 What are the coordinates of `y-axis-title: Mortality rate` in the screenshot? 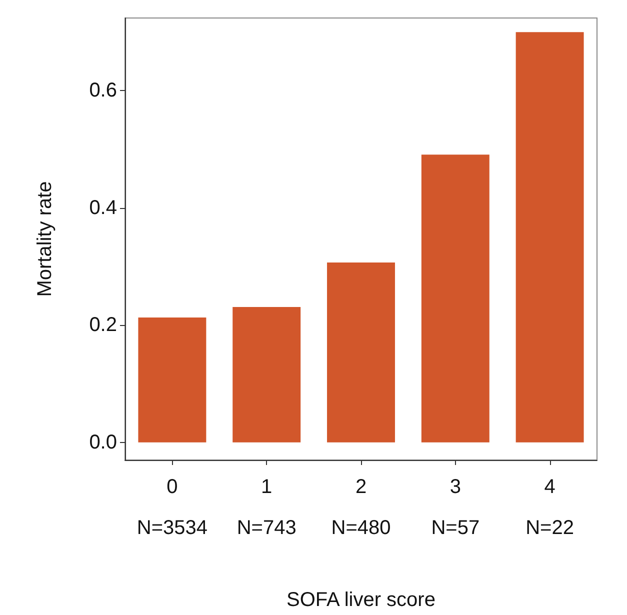 It's located at (45, 239).